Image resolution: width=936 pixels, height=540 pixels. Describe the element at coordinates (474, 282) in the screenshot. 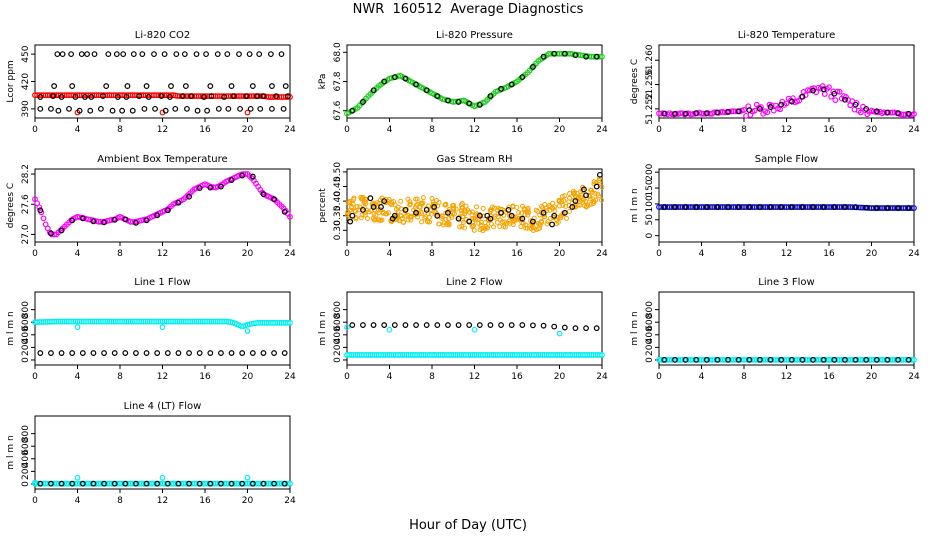

I see `panel-title: Line 2 Flow` at that location.